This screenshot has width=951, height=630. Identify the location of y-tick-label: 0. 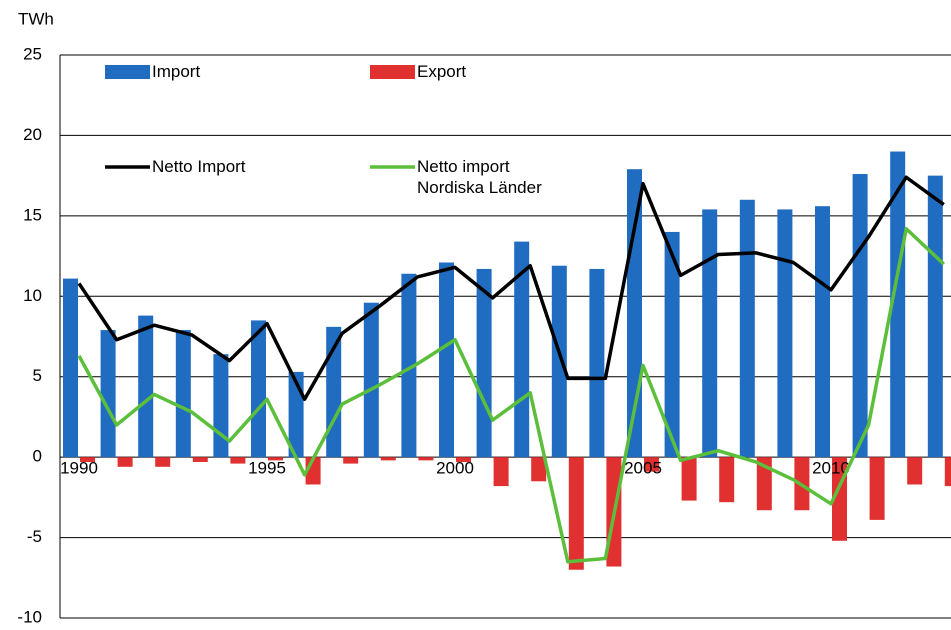
(37, 456).